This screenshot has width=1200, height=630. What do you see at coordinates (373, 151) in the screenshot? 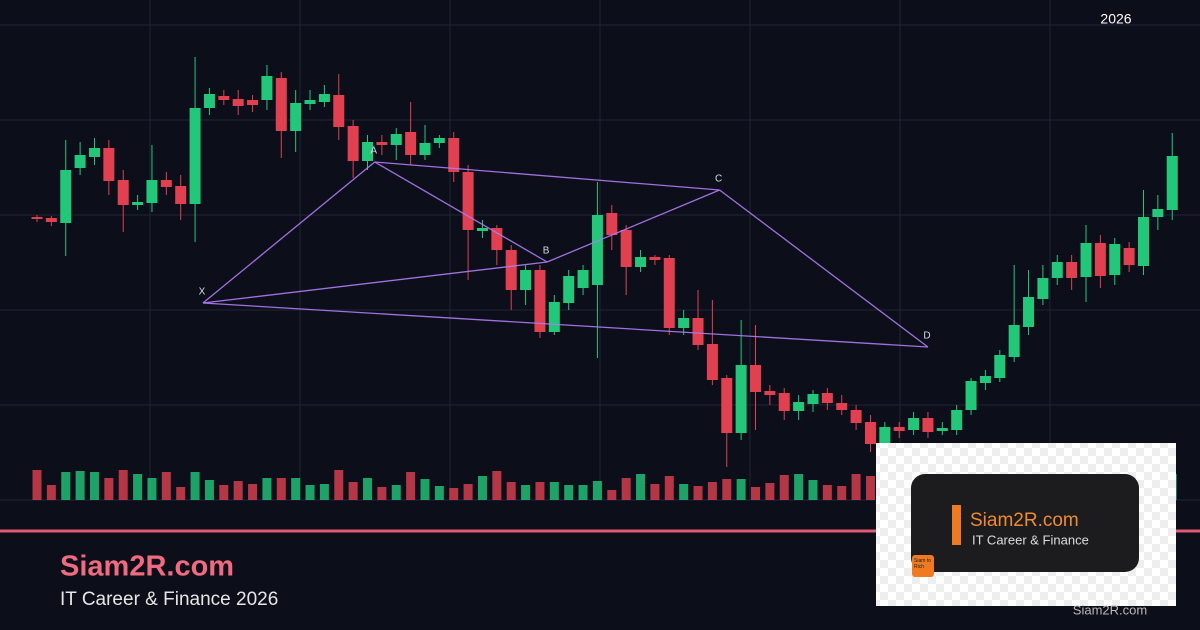
I see `pattern-label: A` at bounding box center [373, 151].